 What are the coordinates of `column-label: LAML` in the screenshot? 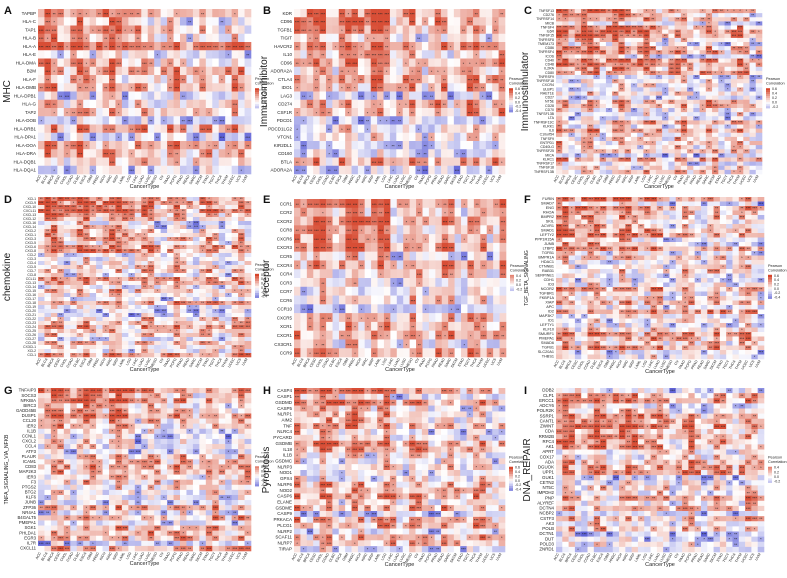 It's located at (377, 180).